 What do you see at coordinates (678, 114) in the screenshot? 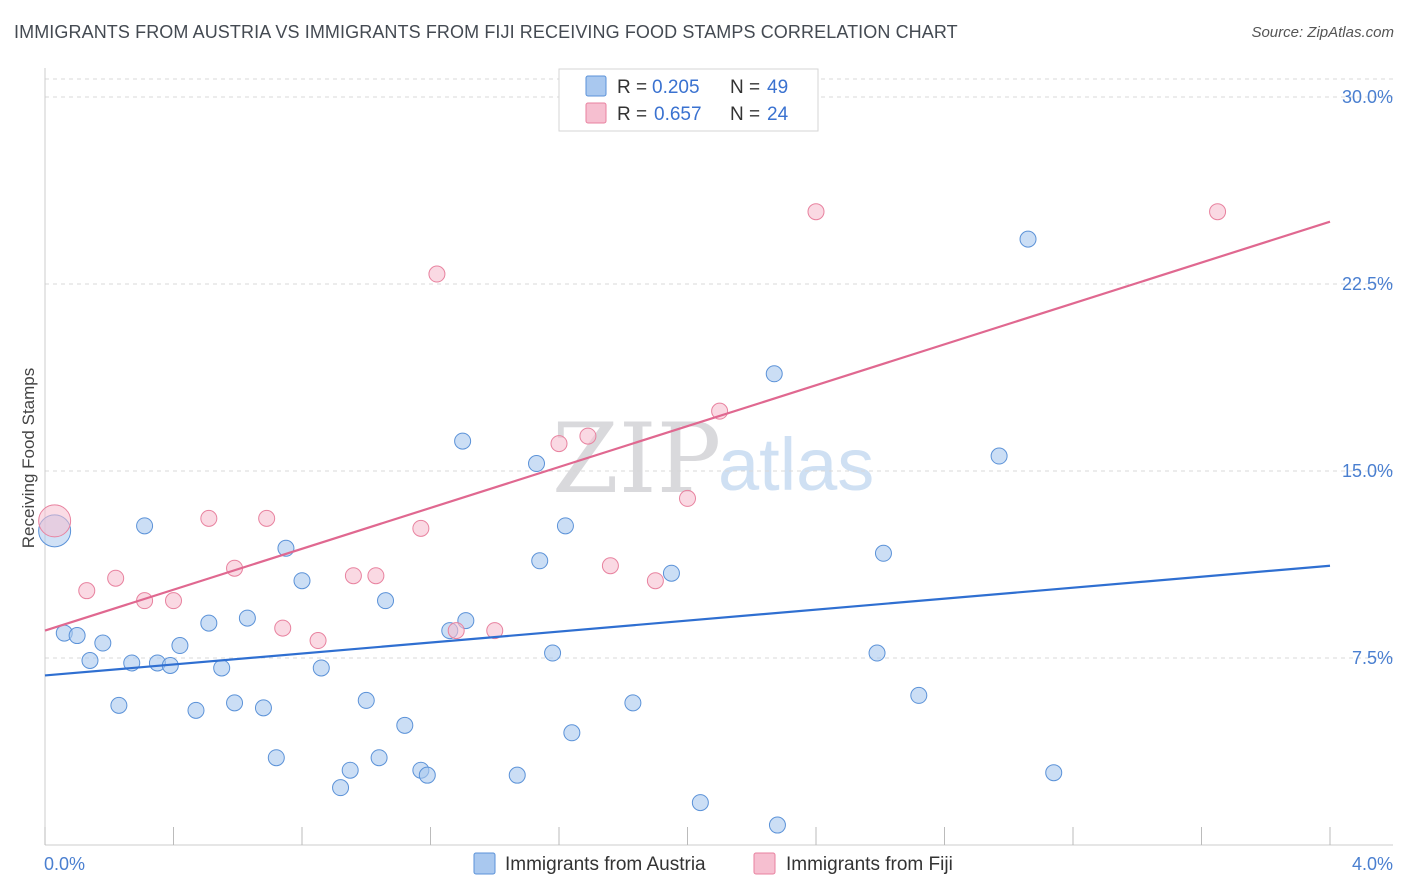
I see `legend-r-value-fiji: 0.657` at bounding box center [678, 114].